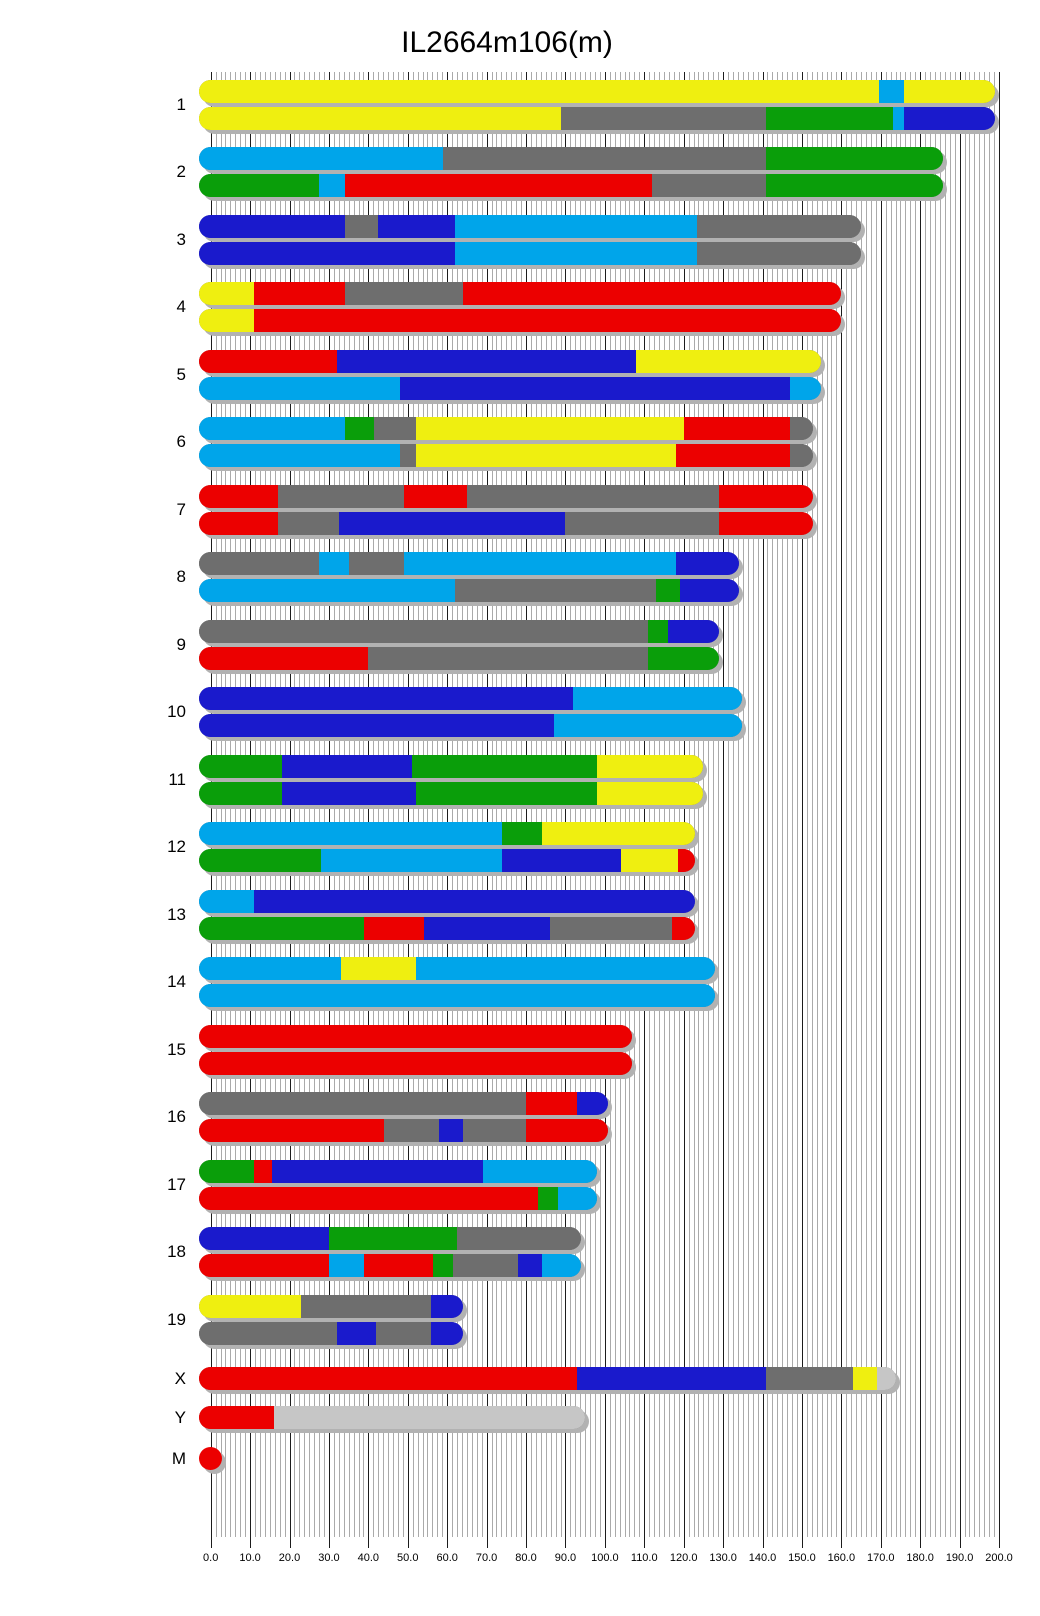  Describe the element at coordinates (802, 1558) in the screenshot. I see `axis-tick-label: 150.0` at that location.